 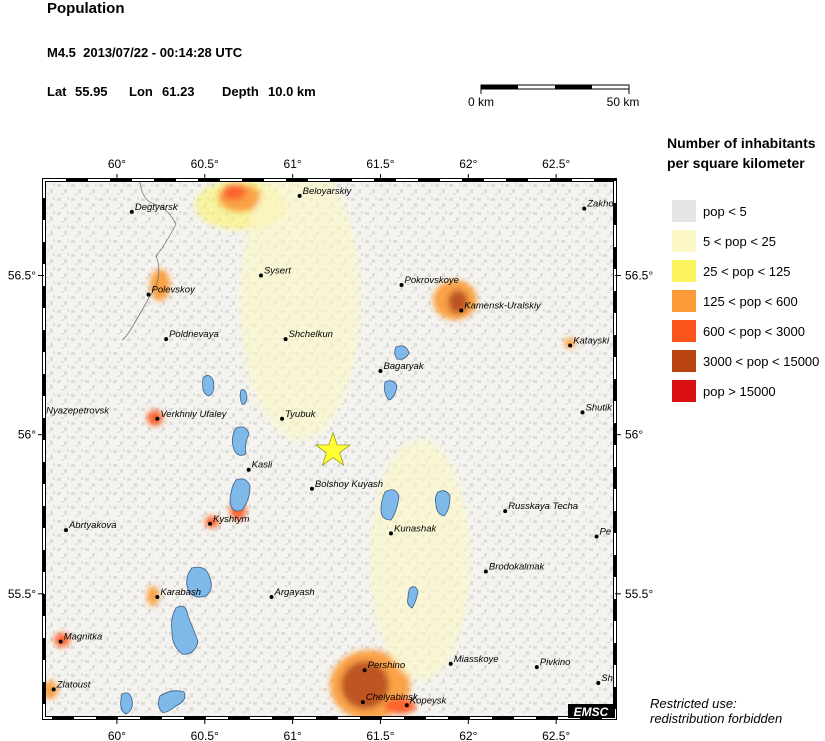 What do you see at coordinates (57, 91) in the screenshot?
I see `lat-label: Lat` at bounding box center [57, 91].